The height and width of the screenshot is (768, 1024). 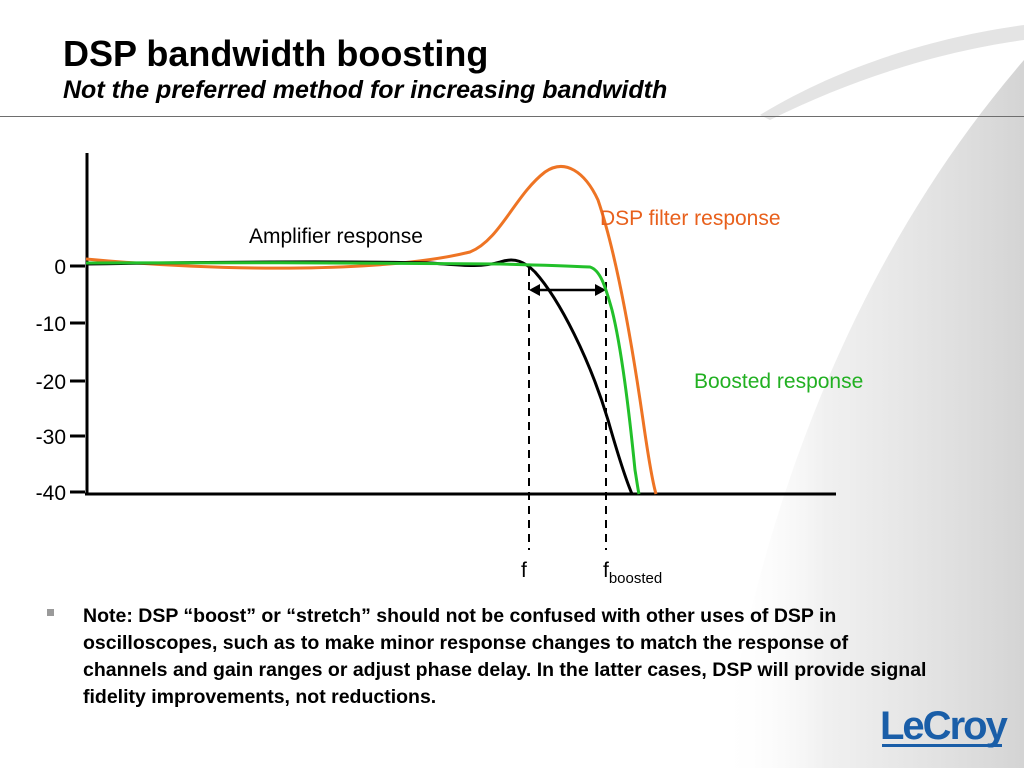 What do you see at coordinates (51, 324) in the screenshot?
I see `y-tick-label-minus10: -10` at bounding box center [51, 324].